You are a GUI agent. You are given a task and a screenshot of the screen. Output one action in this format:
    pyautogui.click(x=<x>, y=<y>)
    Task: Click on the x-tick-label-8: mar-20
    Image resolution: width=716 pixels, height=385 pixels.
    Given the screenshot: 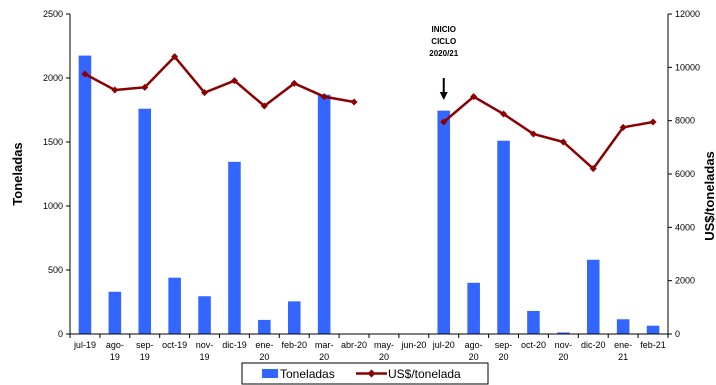 What is the action you would take?
    pyautogui.click(x=324, y=351)
    